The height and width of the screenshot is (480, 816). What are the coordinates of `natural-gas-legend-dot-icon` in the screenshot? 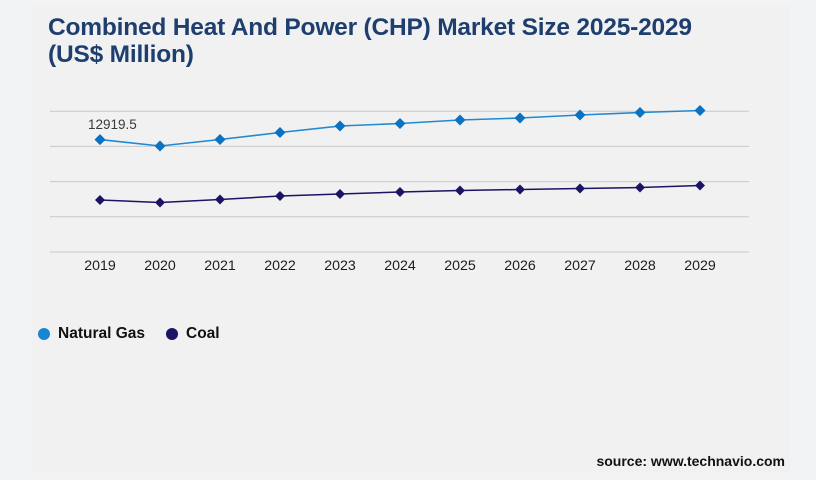 It's located at (44, 334).